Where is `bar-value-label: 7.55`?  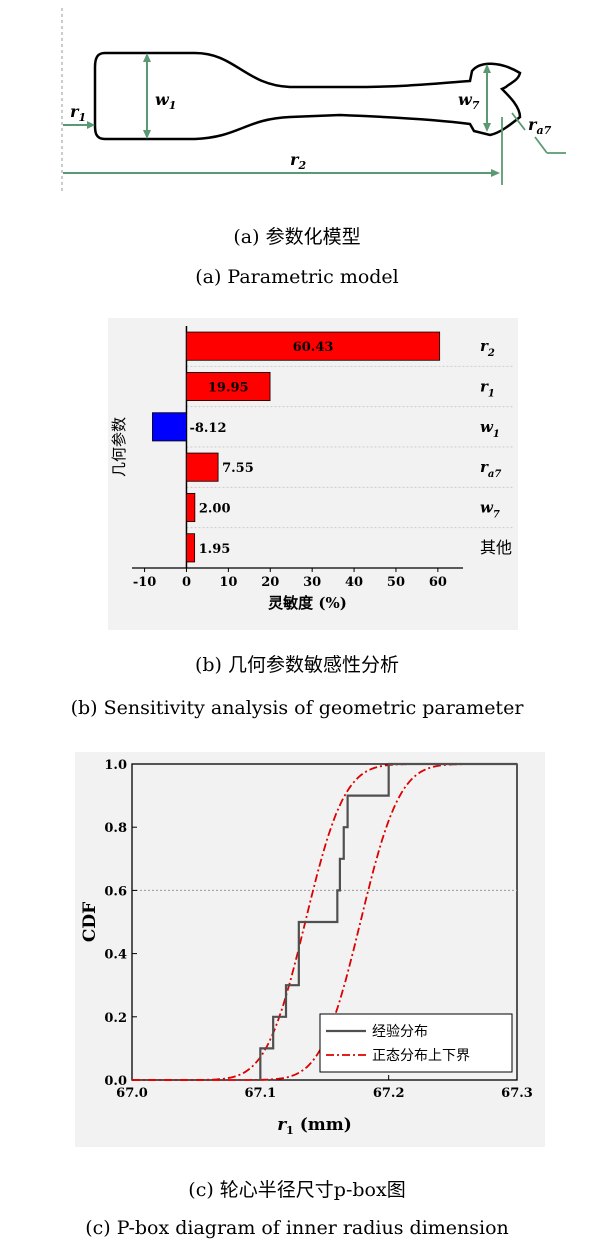
bar-value-label: 7.55 is located at coordinates (238, 468).